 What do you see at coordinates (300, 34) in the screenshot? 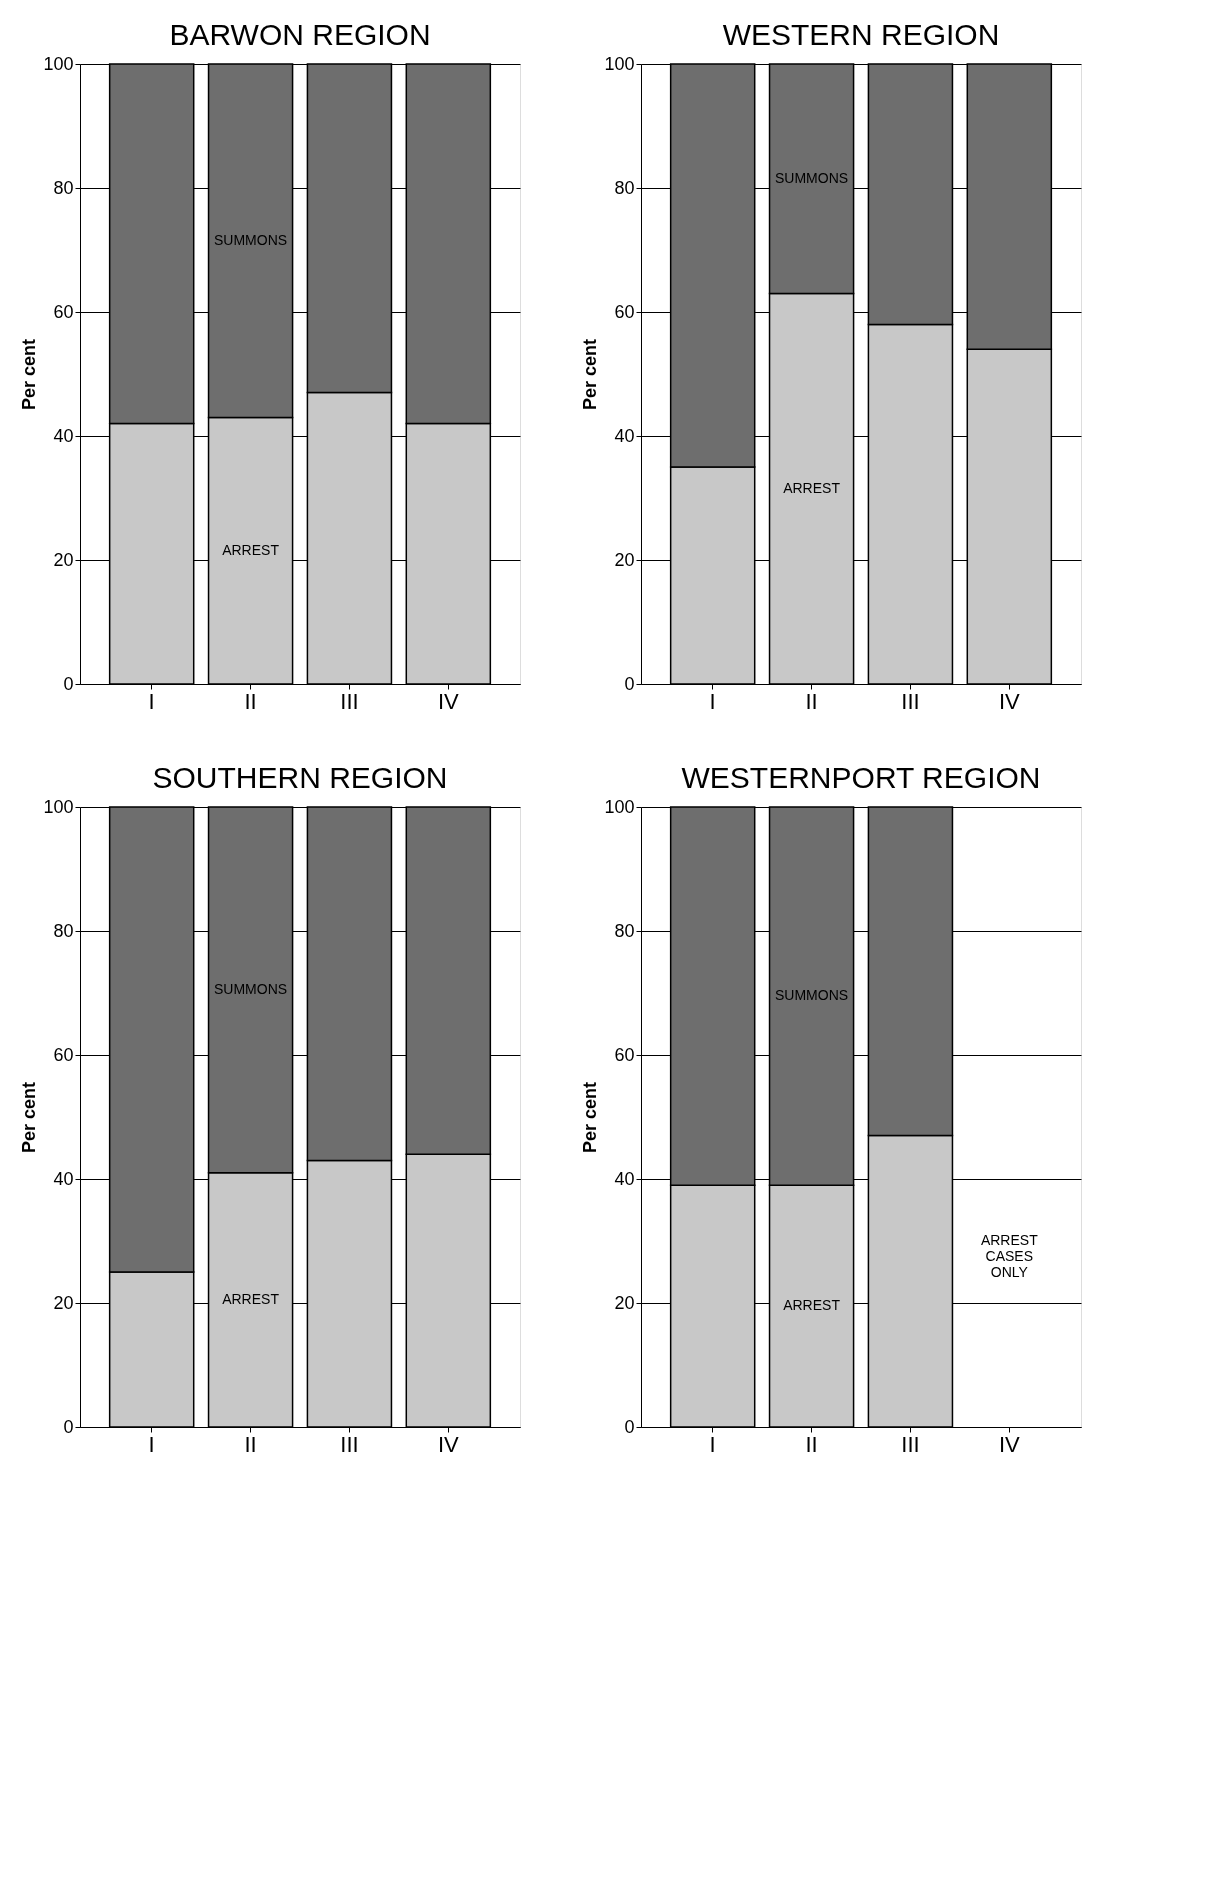
I see `chart-title: BARWON REGION` at bounding box center [300, 34].